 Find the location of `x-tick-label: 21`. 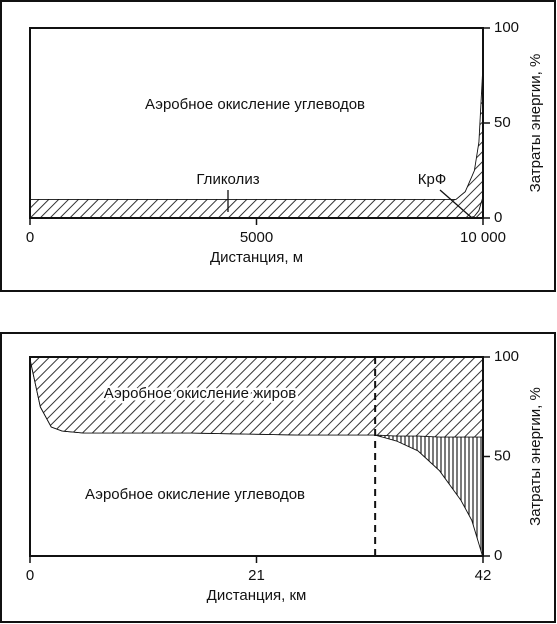

x-tick-label: 21 is located at coordinates (256, 575).